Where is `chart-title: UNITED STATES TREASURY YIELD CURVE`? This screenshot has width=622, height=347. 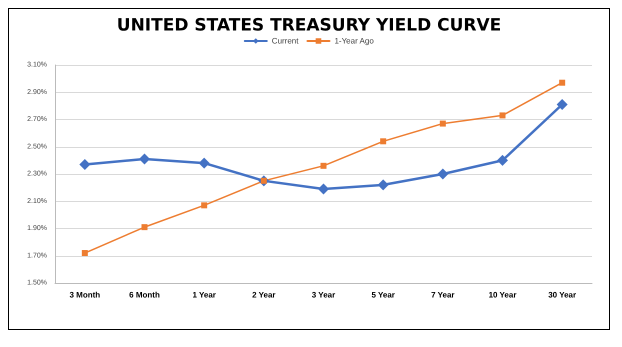 chart-title: UNITED STATES TREASURY YIELD CURVE is located at coordinates (309, 26).